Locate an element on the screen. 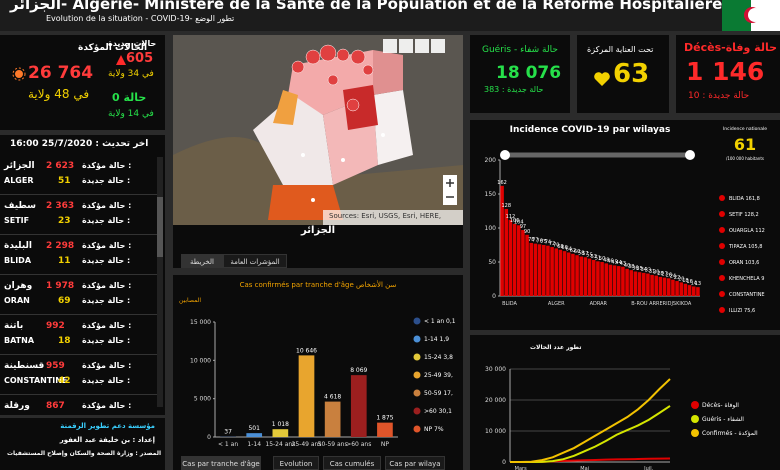 This screenshot has width=780, height=470. y-tick-label: 15 000 is located at coordinates (200, 322).